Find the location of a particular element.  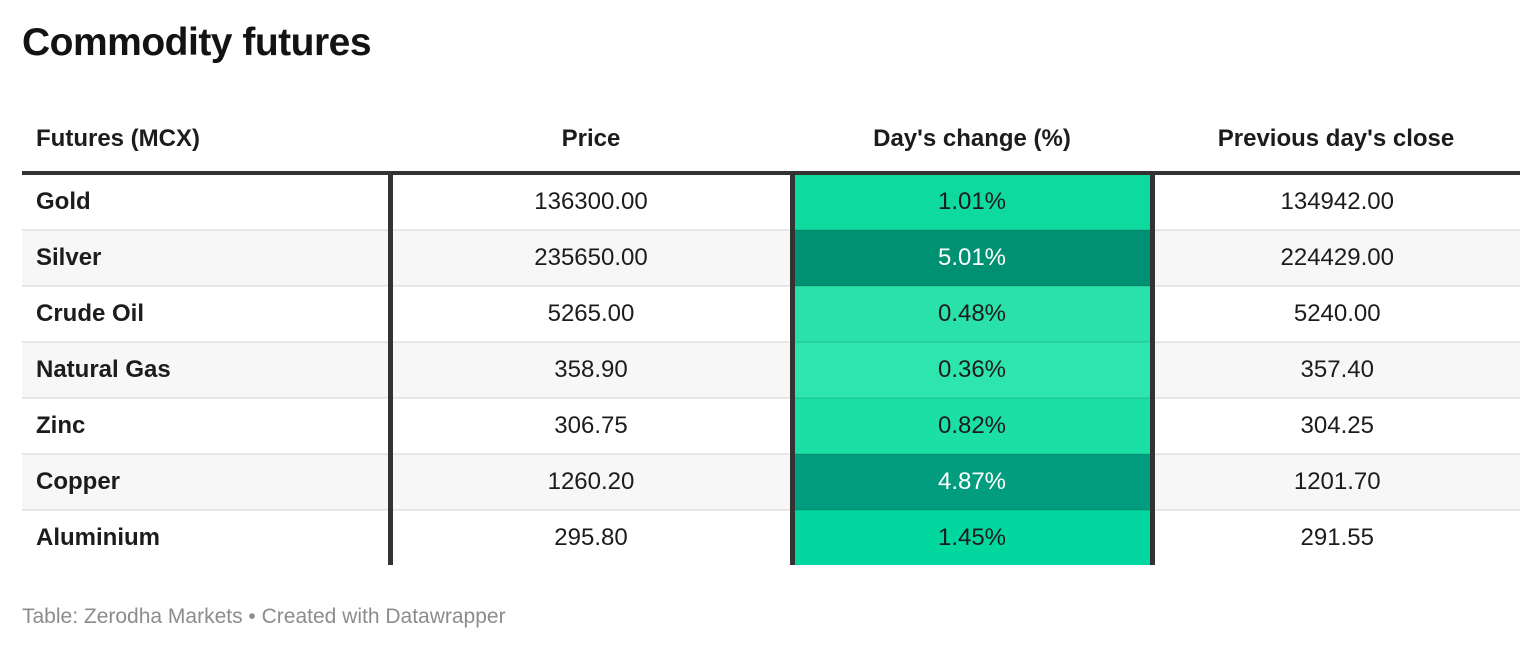

table-row: Silver 235650.00 5.01% 224429.00 is located at coordinates (771, 257).